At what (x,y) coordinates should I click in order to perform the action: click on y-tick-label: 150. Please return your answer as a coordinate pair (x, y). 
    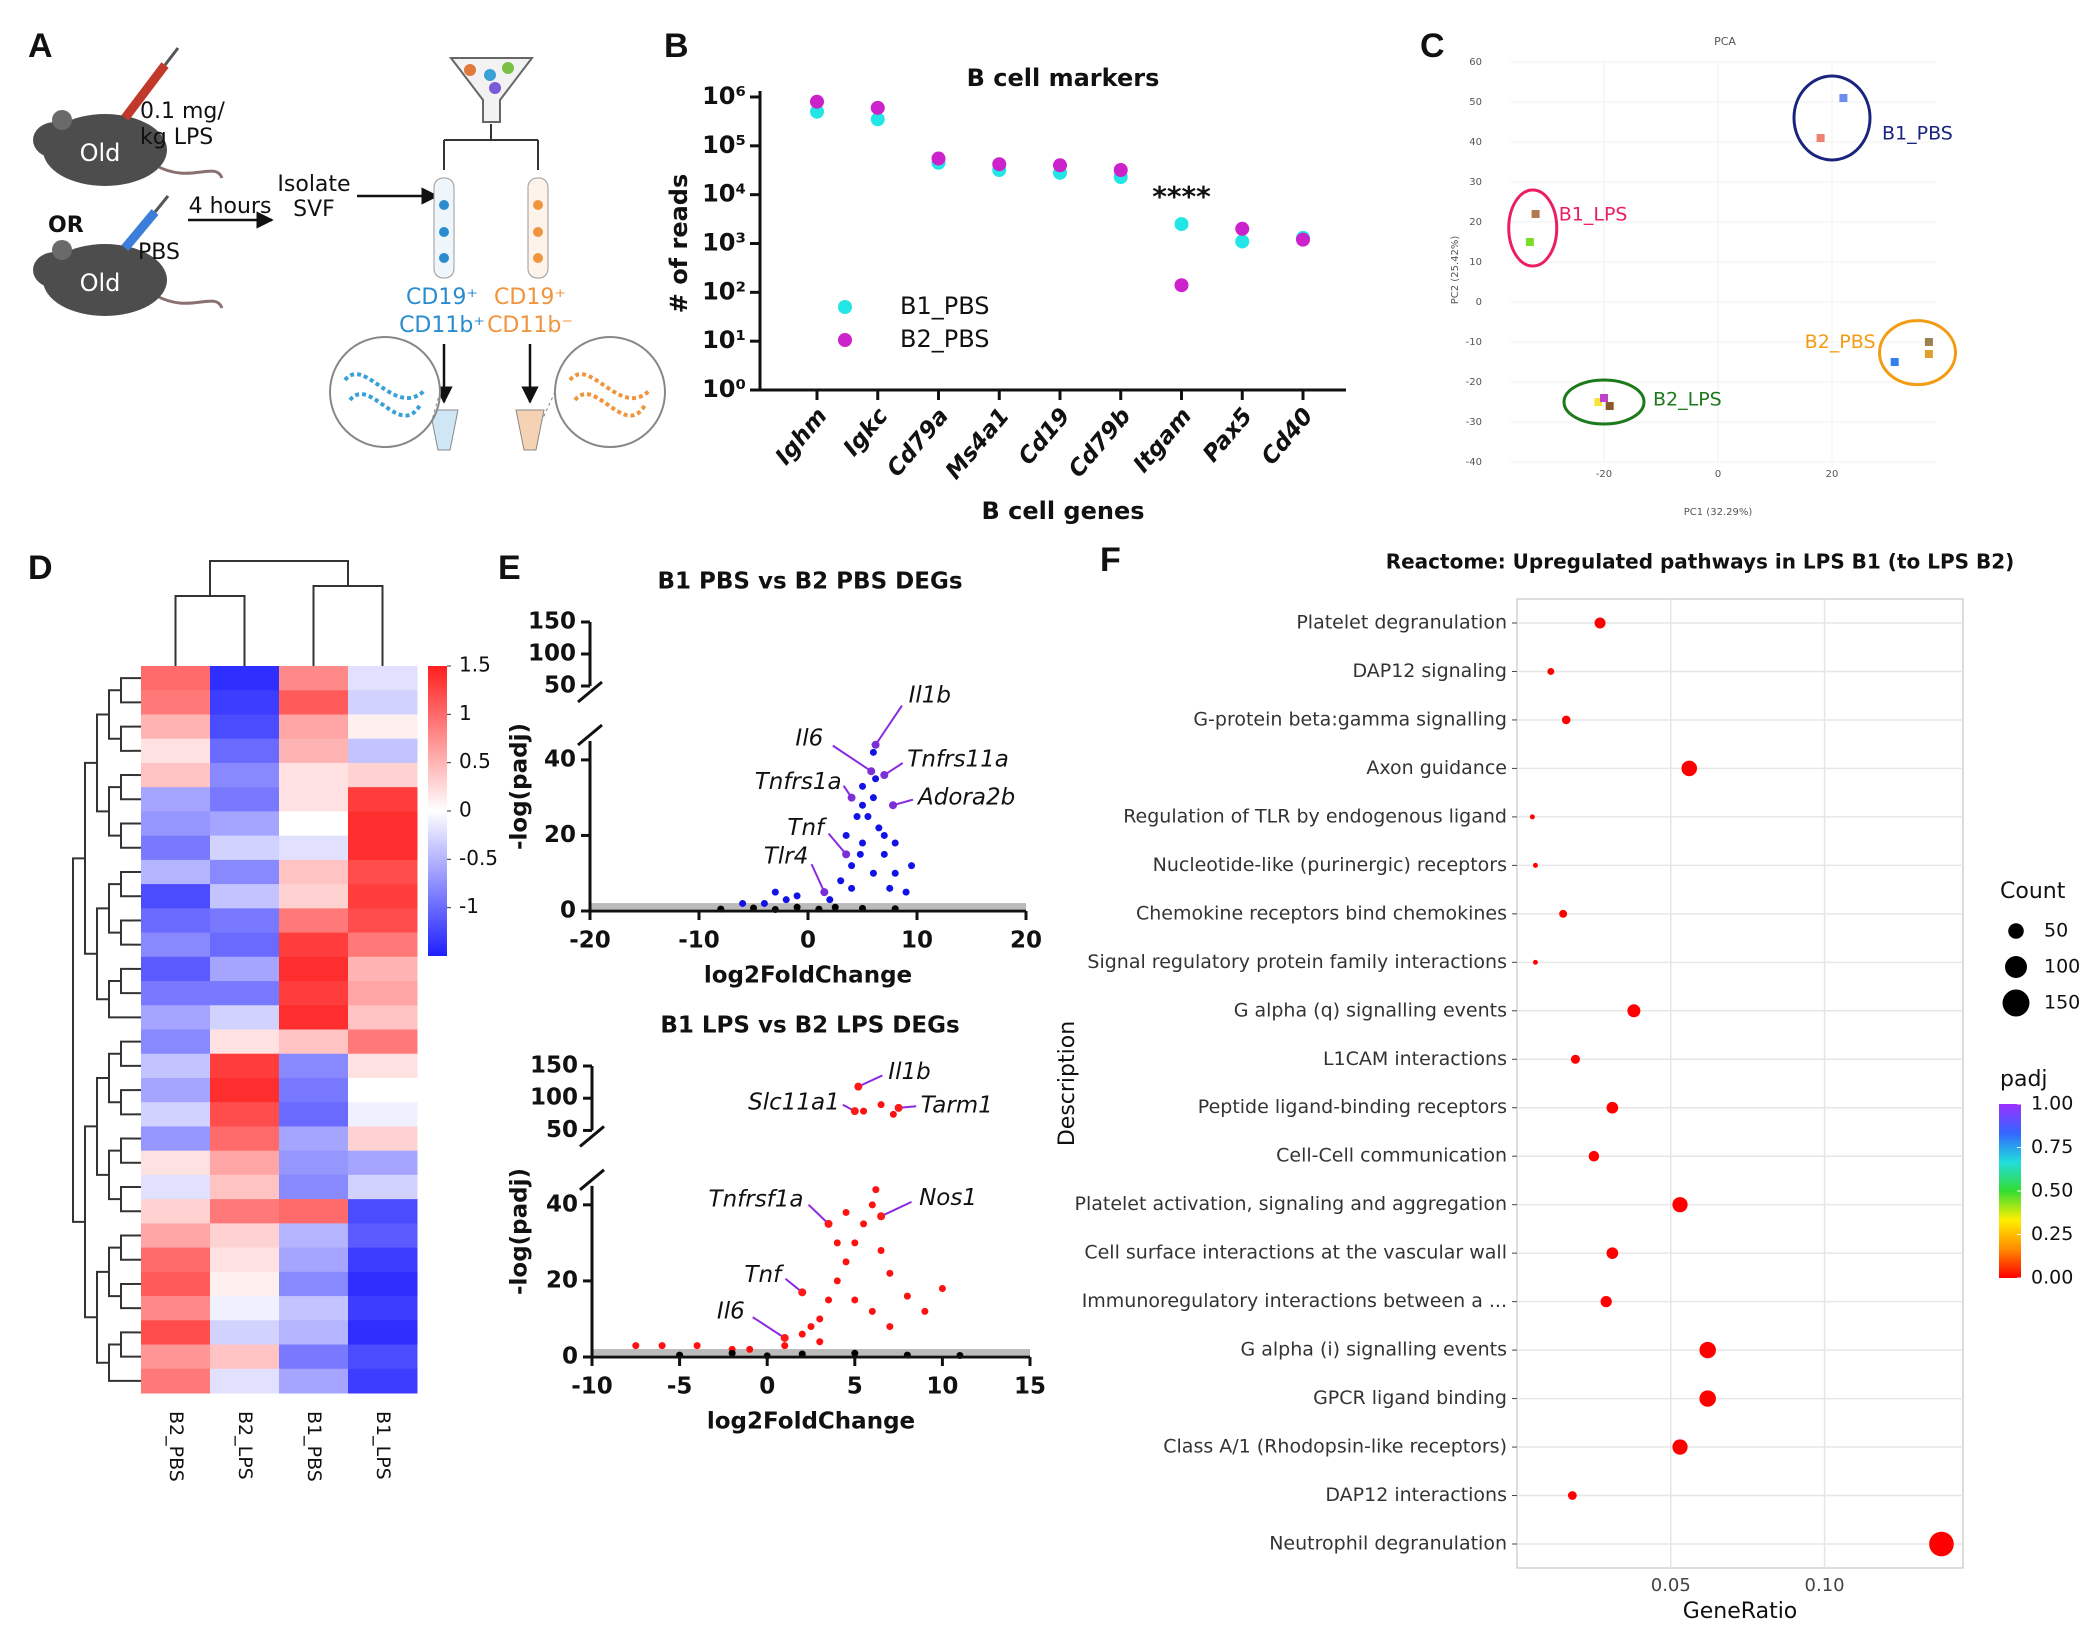
    Looking at the image, I should click on (552, 622).